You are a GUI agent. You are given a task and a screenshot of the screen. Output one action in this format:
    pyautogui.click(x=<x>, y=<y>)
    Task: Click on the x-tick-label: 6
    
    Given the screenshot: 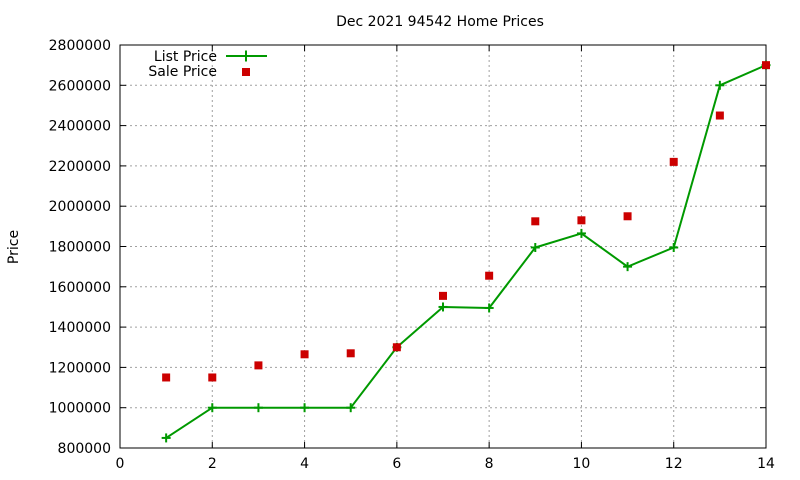 What is the action you would take?
    pyautogui.click(x=396, y=464)
    